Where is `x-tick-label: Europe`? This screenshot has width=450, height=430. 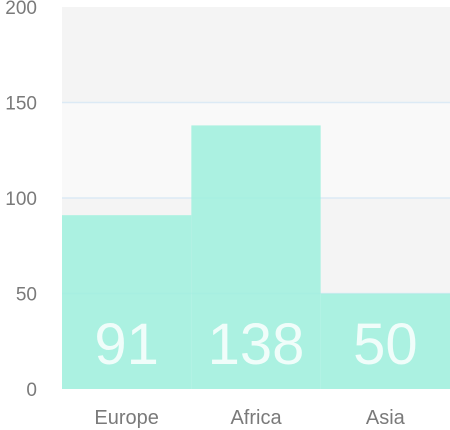 x-tick-label: Europe is located at coordinates (126, 418).